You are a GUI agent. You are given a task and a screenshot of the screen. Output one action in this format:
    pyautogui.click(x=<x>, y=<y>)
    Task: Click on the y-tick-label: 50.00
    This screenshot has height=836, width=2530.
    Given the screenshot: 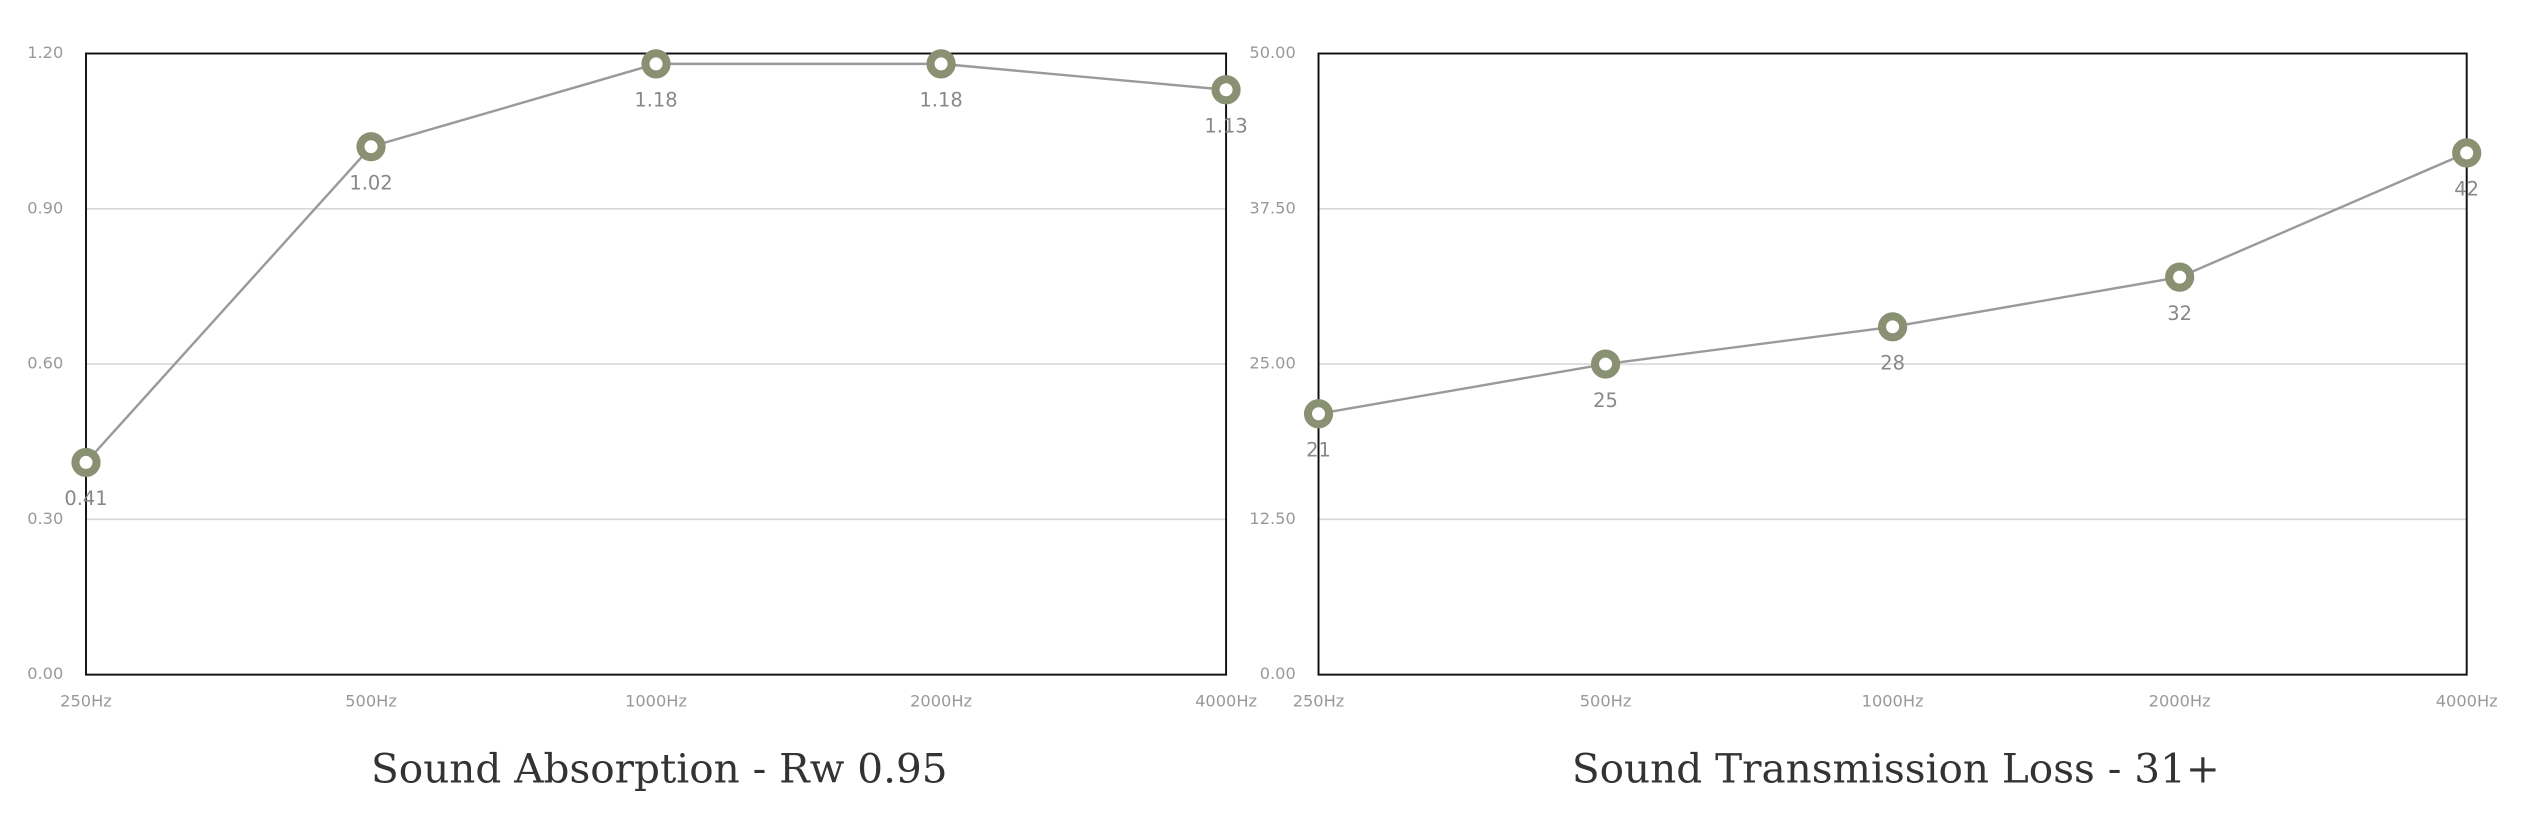 What is the action you would take?
    pyautogui.click(x=1272, y=52)
    